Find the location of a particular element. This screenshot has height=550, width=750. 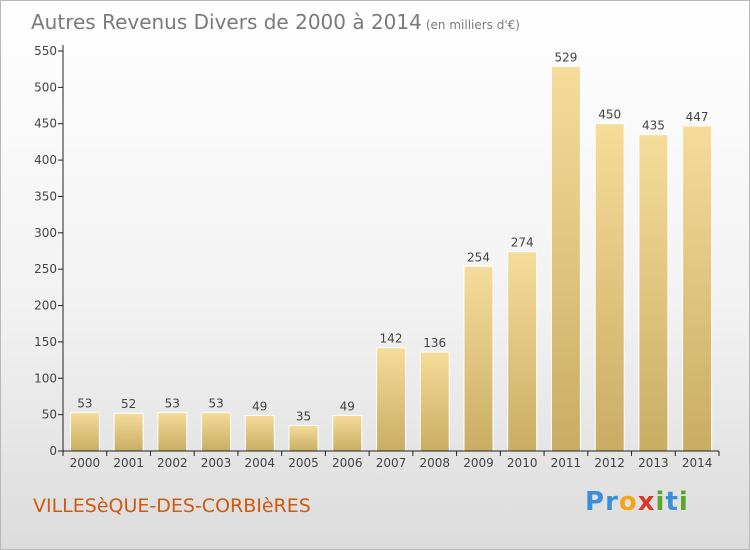

y-tick-label: 550 is located at coordinates (45, 51).